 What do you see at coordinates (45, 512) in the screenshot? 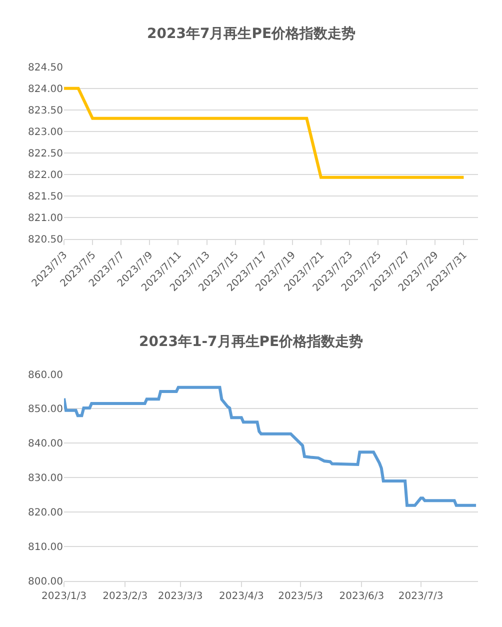
I see `y-tick-label: 820.00` at bounding box center [45, 512].